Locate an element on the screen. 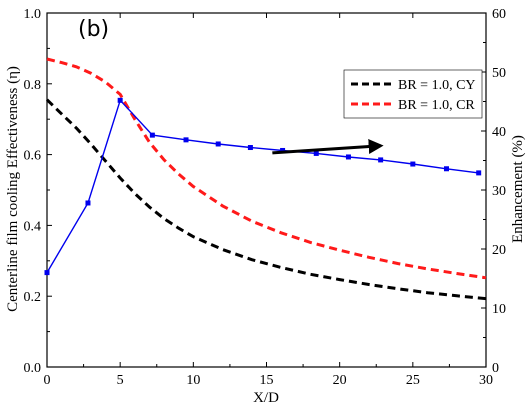 This screenshot has width=531, height=409. y-left-tick-label: 0.2 is located at coordinates (33, 297).